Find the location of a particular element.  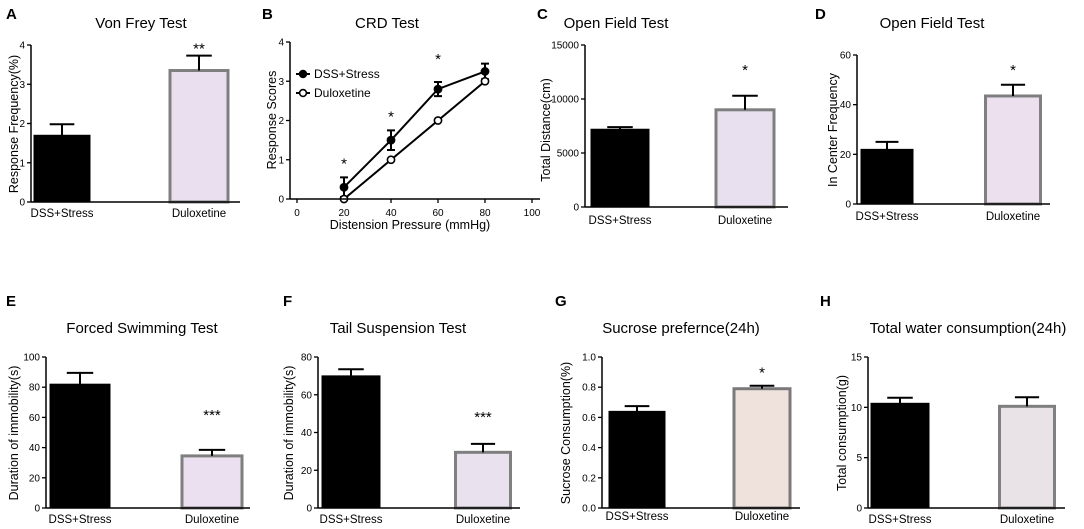

panel-letter-G: G is located at coordinates (561, 301).